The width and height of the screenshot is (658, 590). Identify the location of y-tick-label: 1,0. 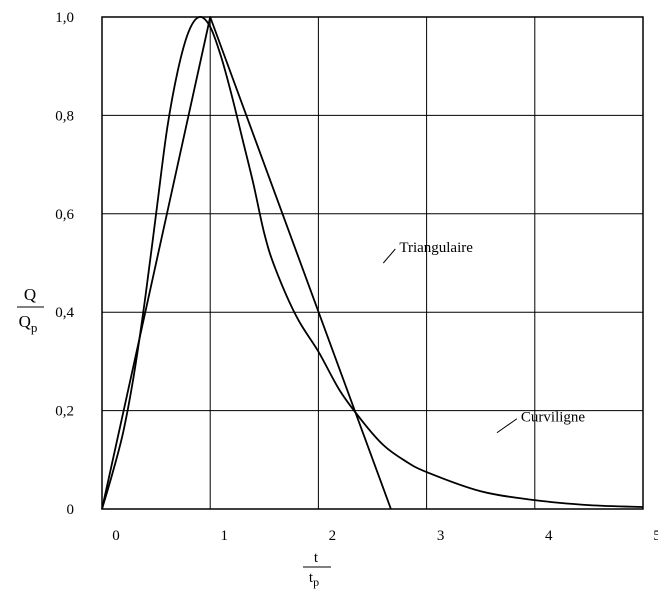
(64, 18).